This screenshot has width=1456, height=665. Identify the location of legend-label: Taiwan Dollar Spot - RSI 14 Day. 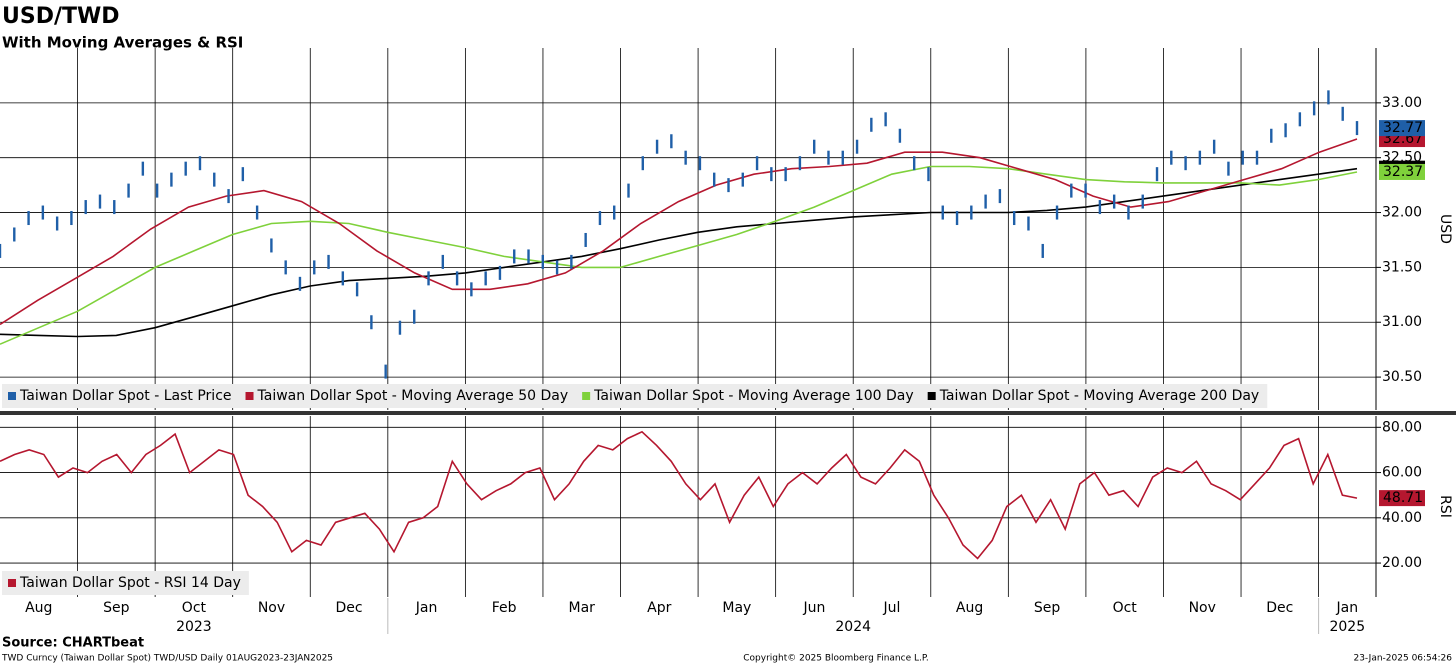
(130, 583).